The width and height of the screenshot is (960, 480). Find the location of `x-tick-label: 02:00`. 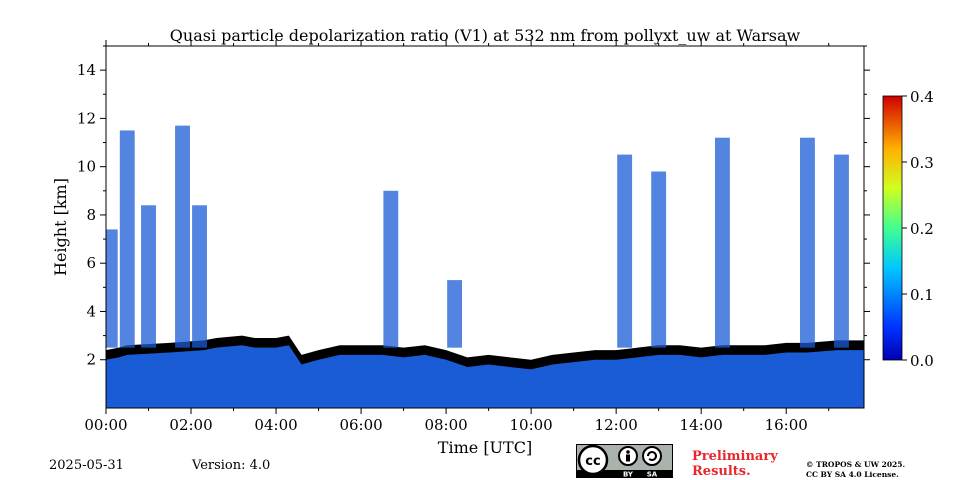

x-tick-label: 02:00 is located at coordinates (190, 425).